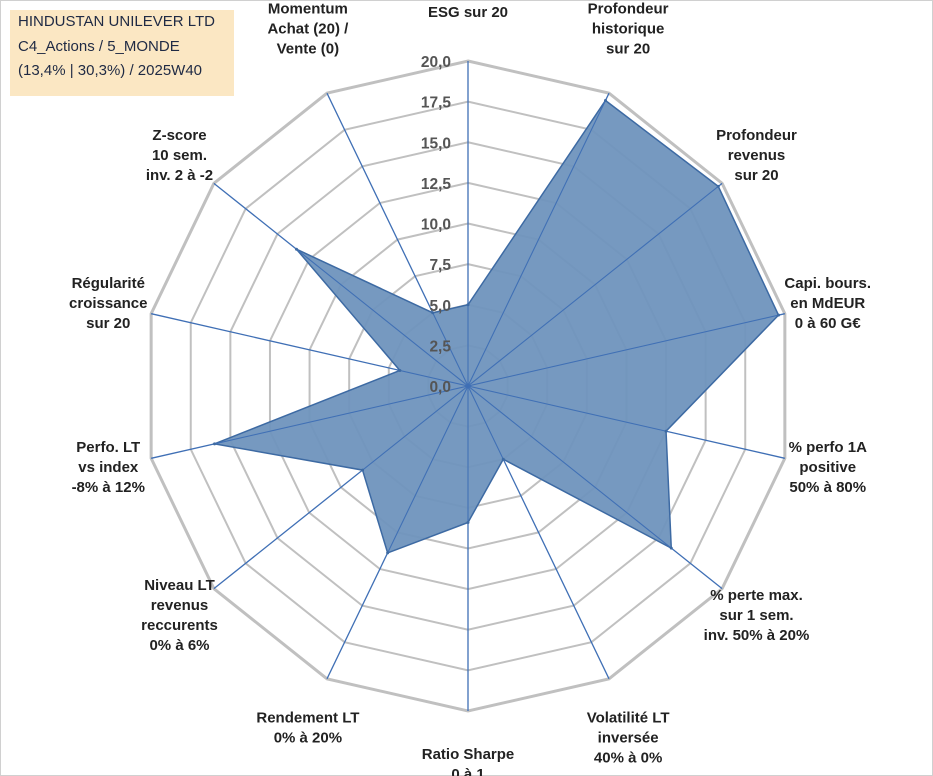 The width and height of the screenshot is (933, 776). Describe the element at coordinates (828, 467) in the screenshot. I see `category-label: % perfo 1A positive 50% à 80%` at that location.